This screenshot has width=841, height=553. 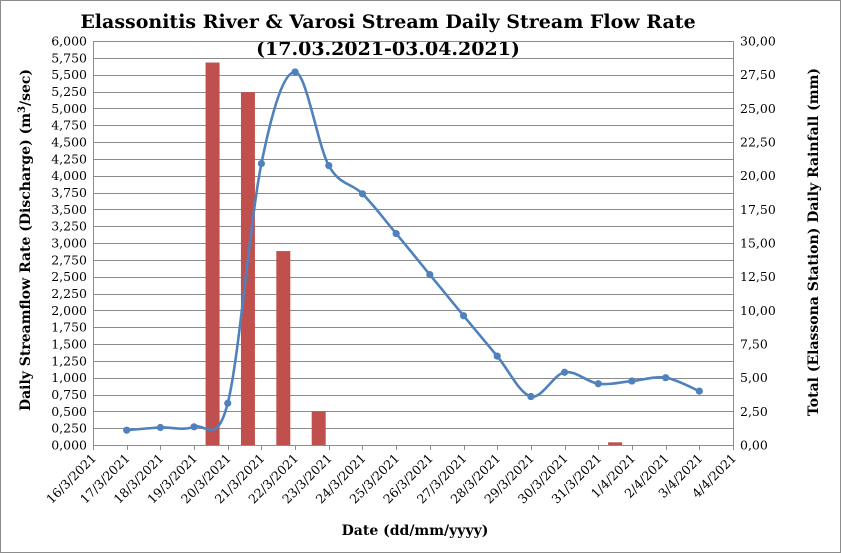 What do you see at coordinates (69, 175) in the screenshot?
I see `y-left-tick-label: 4,000` at bounding box center [69, 175].